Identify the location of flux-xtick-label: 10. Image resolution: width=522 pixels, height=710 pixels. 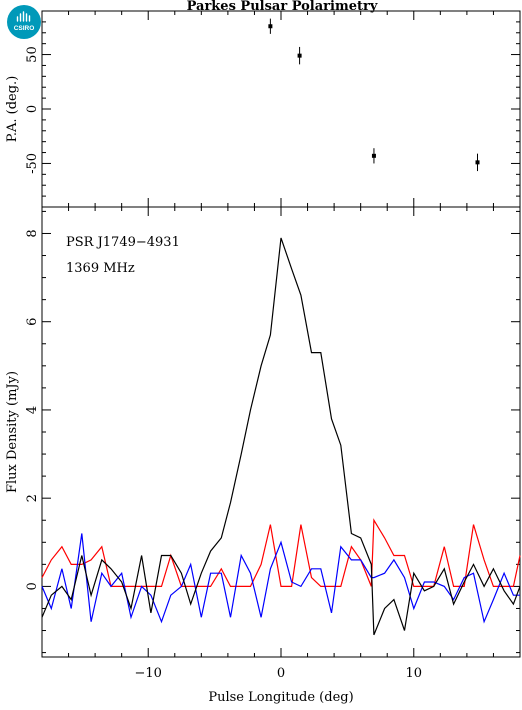
(414, 673).